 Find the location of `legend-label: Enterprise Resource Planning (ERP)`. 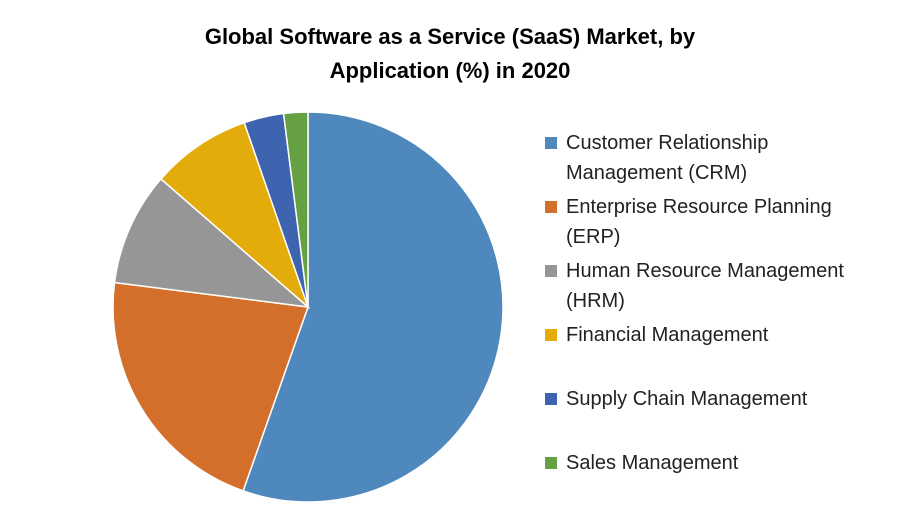

legend-label: Enterprise Resource Planning (ERP) is located at coordinates (699, 222).